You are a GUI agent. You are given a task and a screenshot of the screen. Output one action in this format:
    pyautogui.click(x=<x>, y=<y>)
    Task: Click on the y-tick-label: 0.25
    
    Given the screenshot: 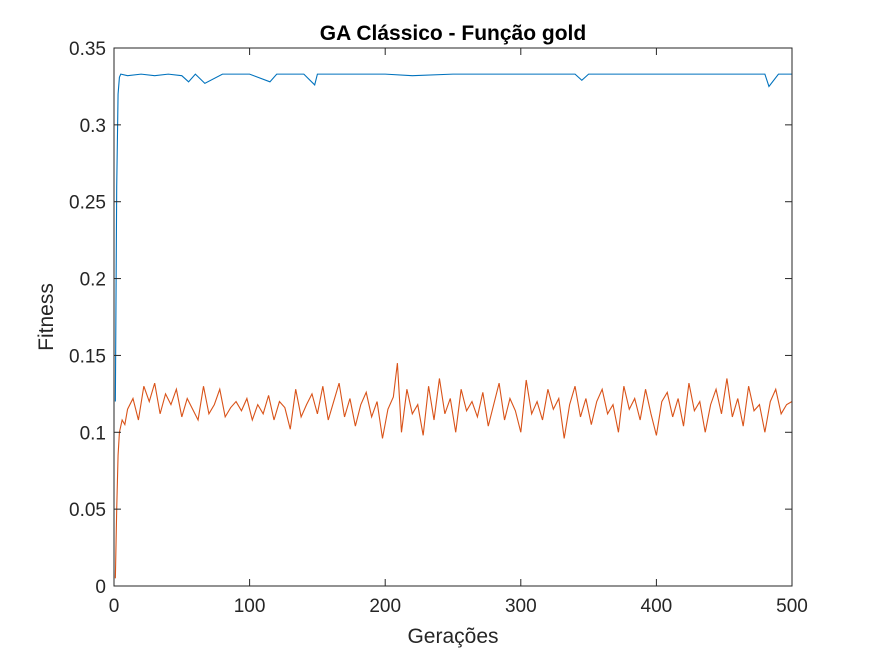 What is the action you would take?
    pyautogui.click(x=87, y=203)
    